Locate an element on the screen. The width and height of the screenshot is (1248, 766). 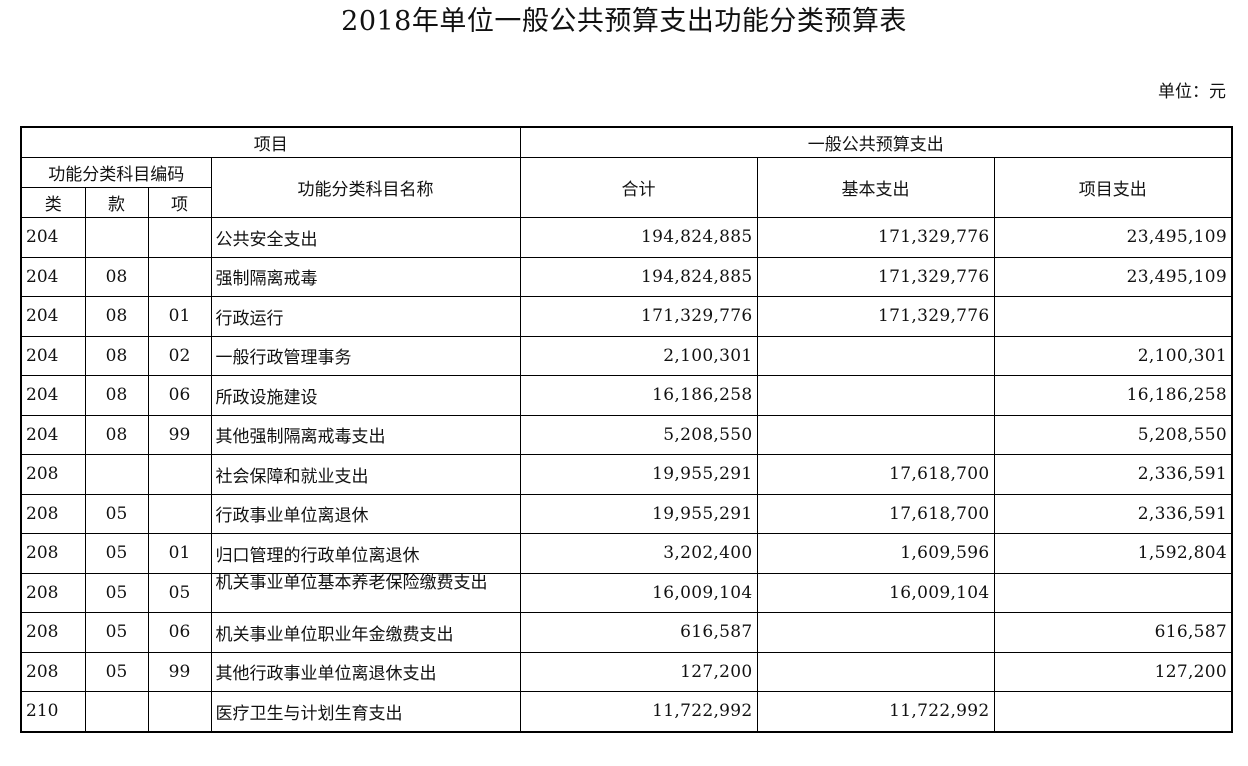
cell-total: 2,100,301 is located at coordinates (638, 355).